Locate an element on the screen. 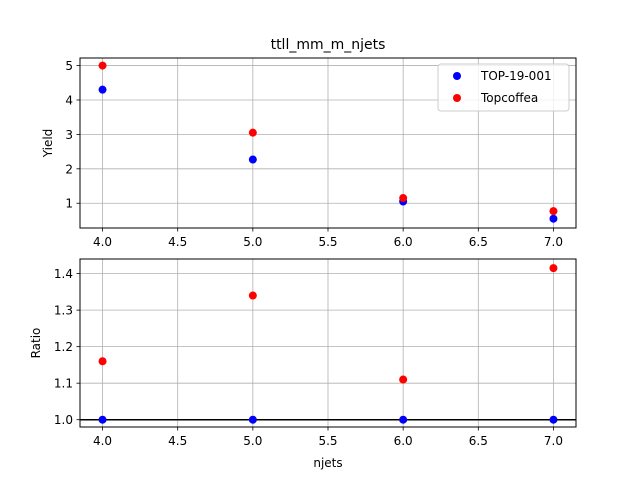  ratio-y-tick-label: 1.2 is located at coordinates (63, 347).